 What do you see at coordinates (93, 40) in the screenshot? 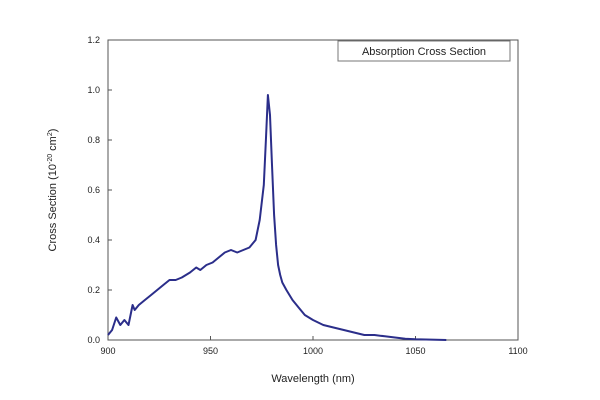
I see `y-tick-label: 1.2` at bounding box center [93, 40].